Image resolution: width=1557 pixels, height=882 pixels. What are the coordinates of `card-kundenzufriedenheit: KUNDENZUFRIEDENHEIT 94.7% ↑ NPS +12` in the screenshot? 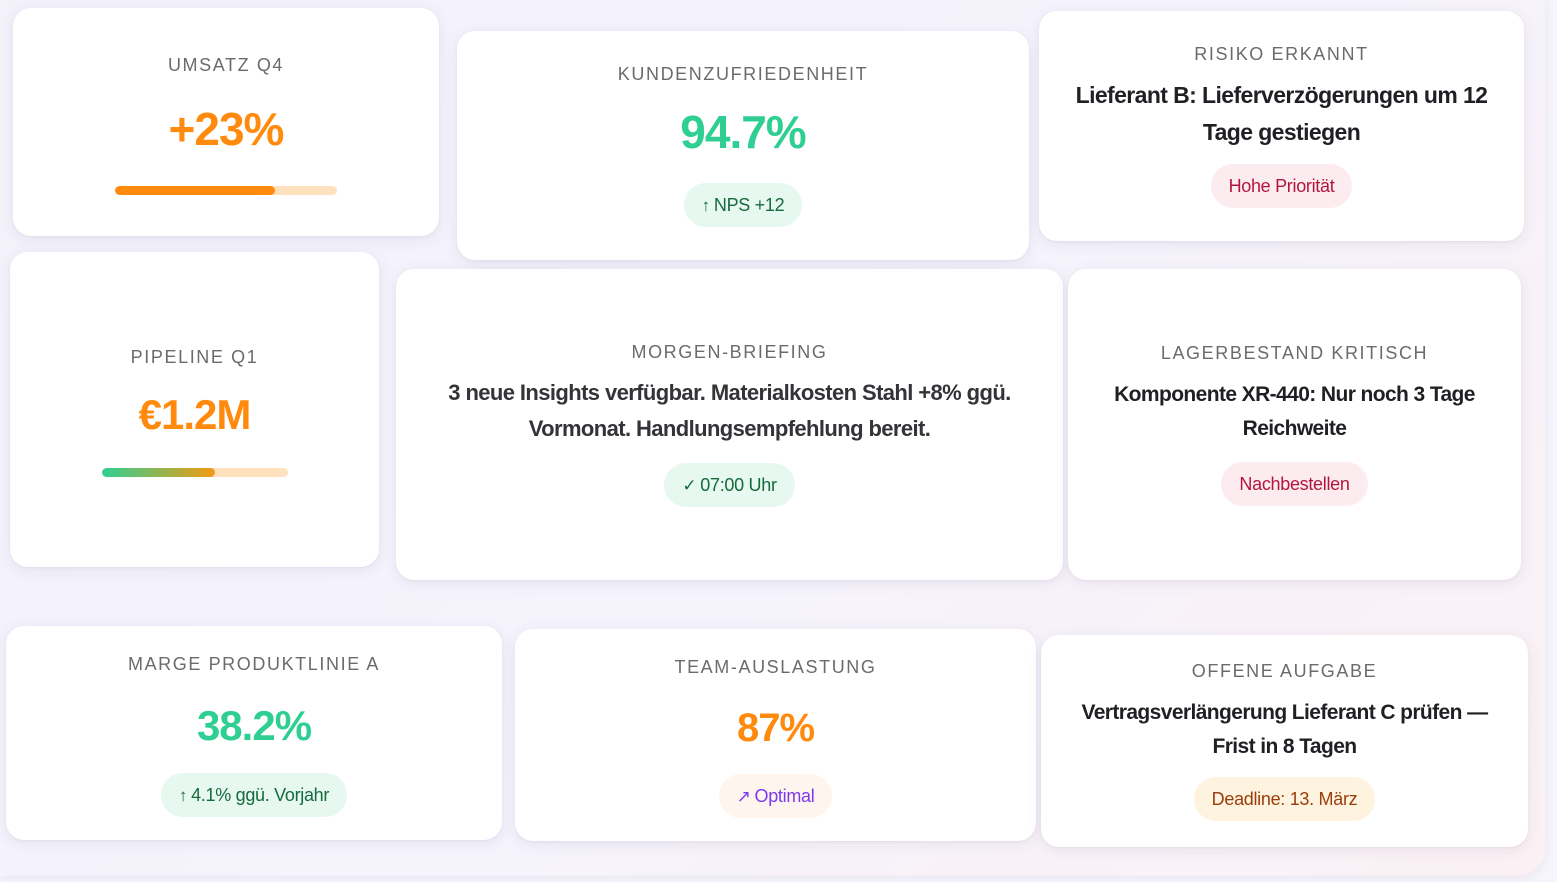 It's located at (743, 145).